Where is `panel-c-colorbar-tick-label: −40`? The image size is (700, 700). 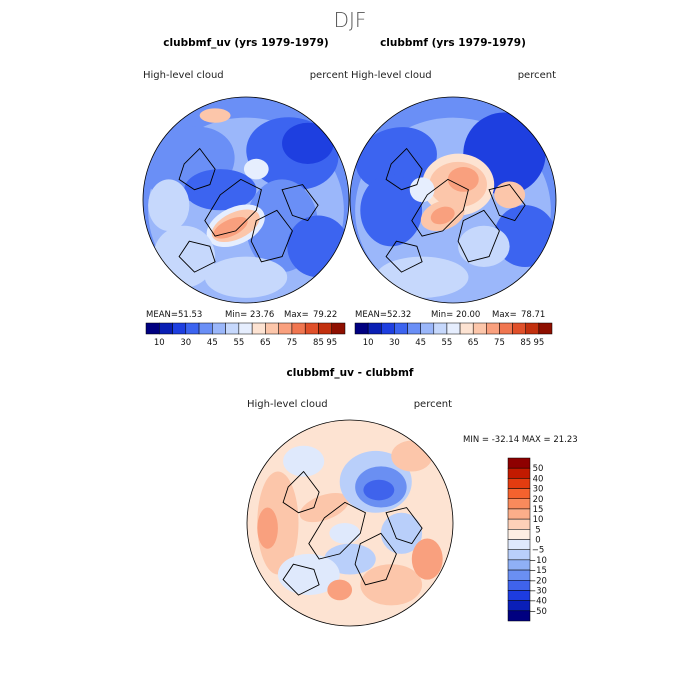 panel-c-colorbar-tick-label: −40 is located at coordinates (538, 602).